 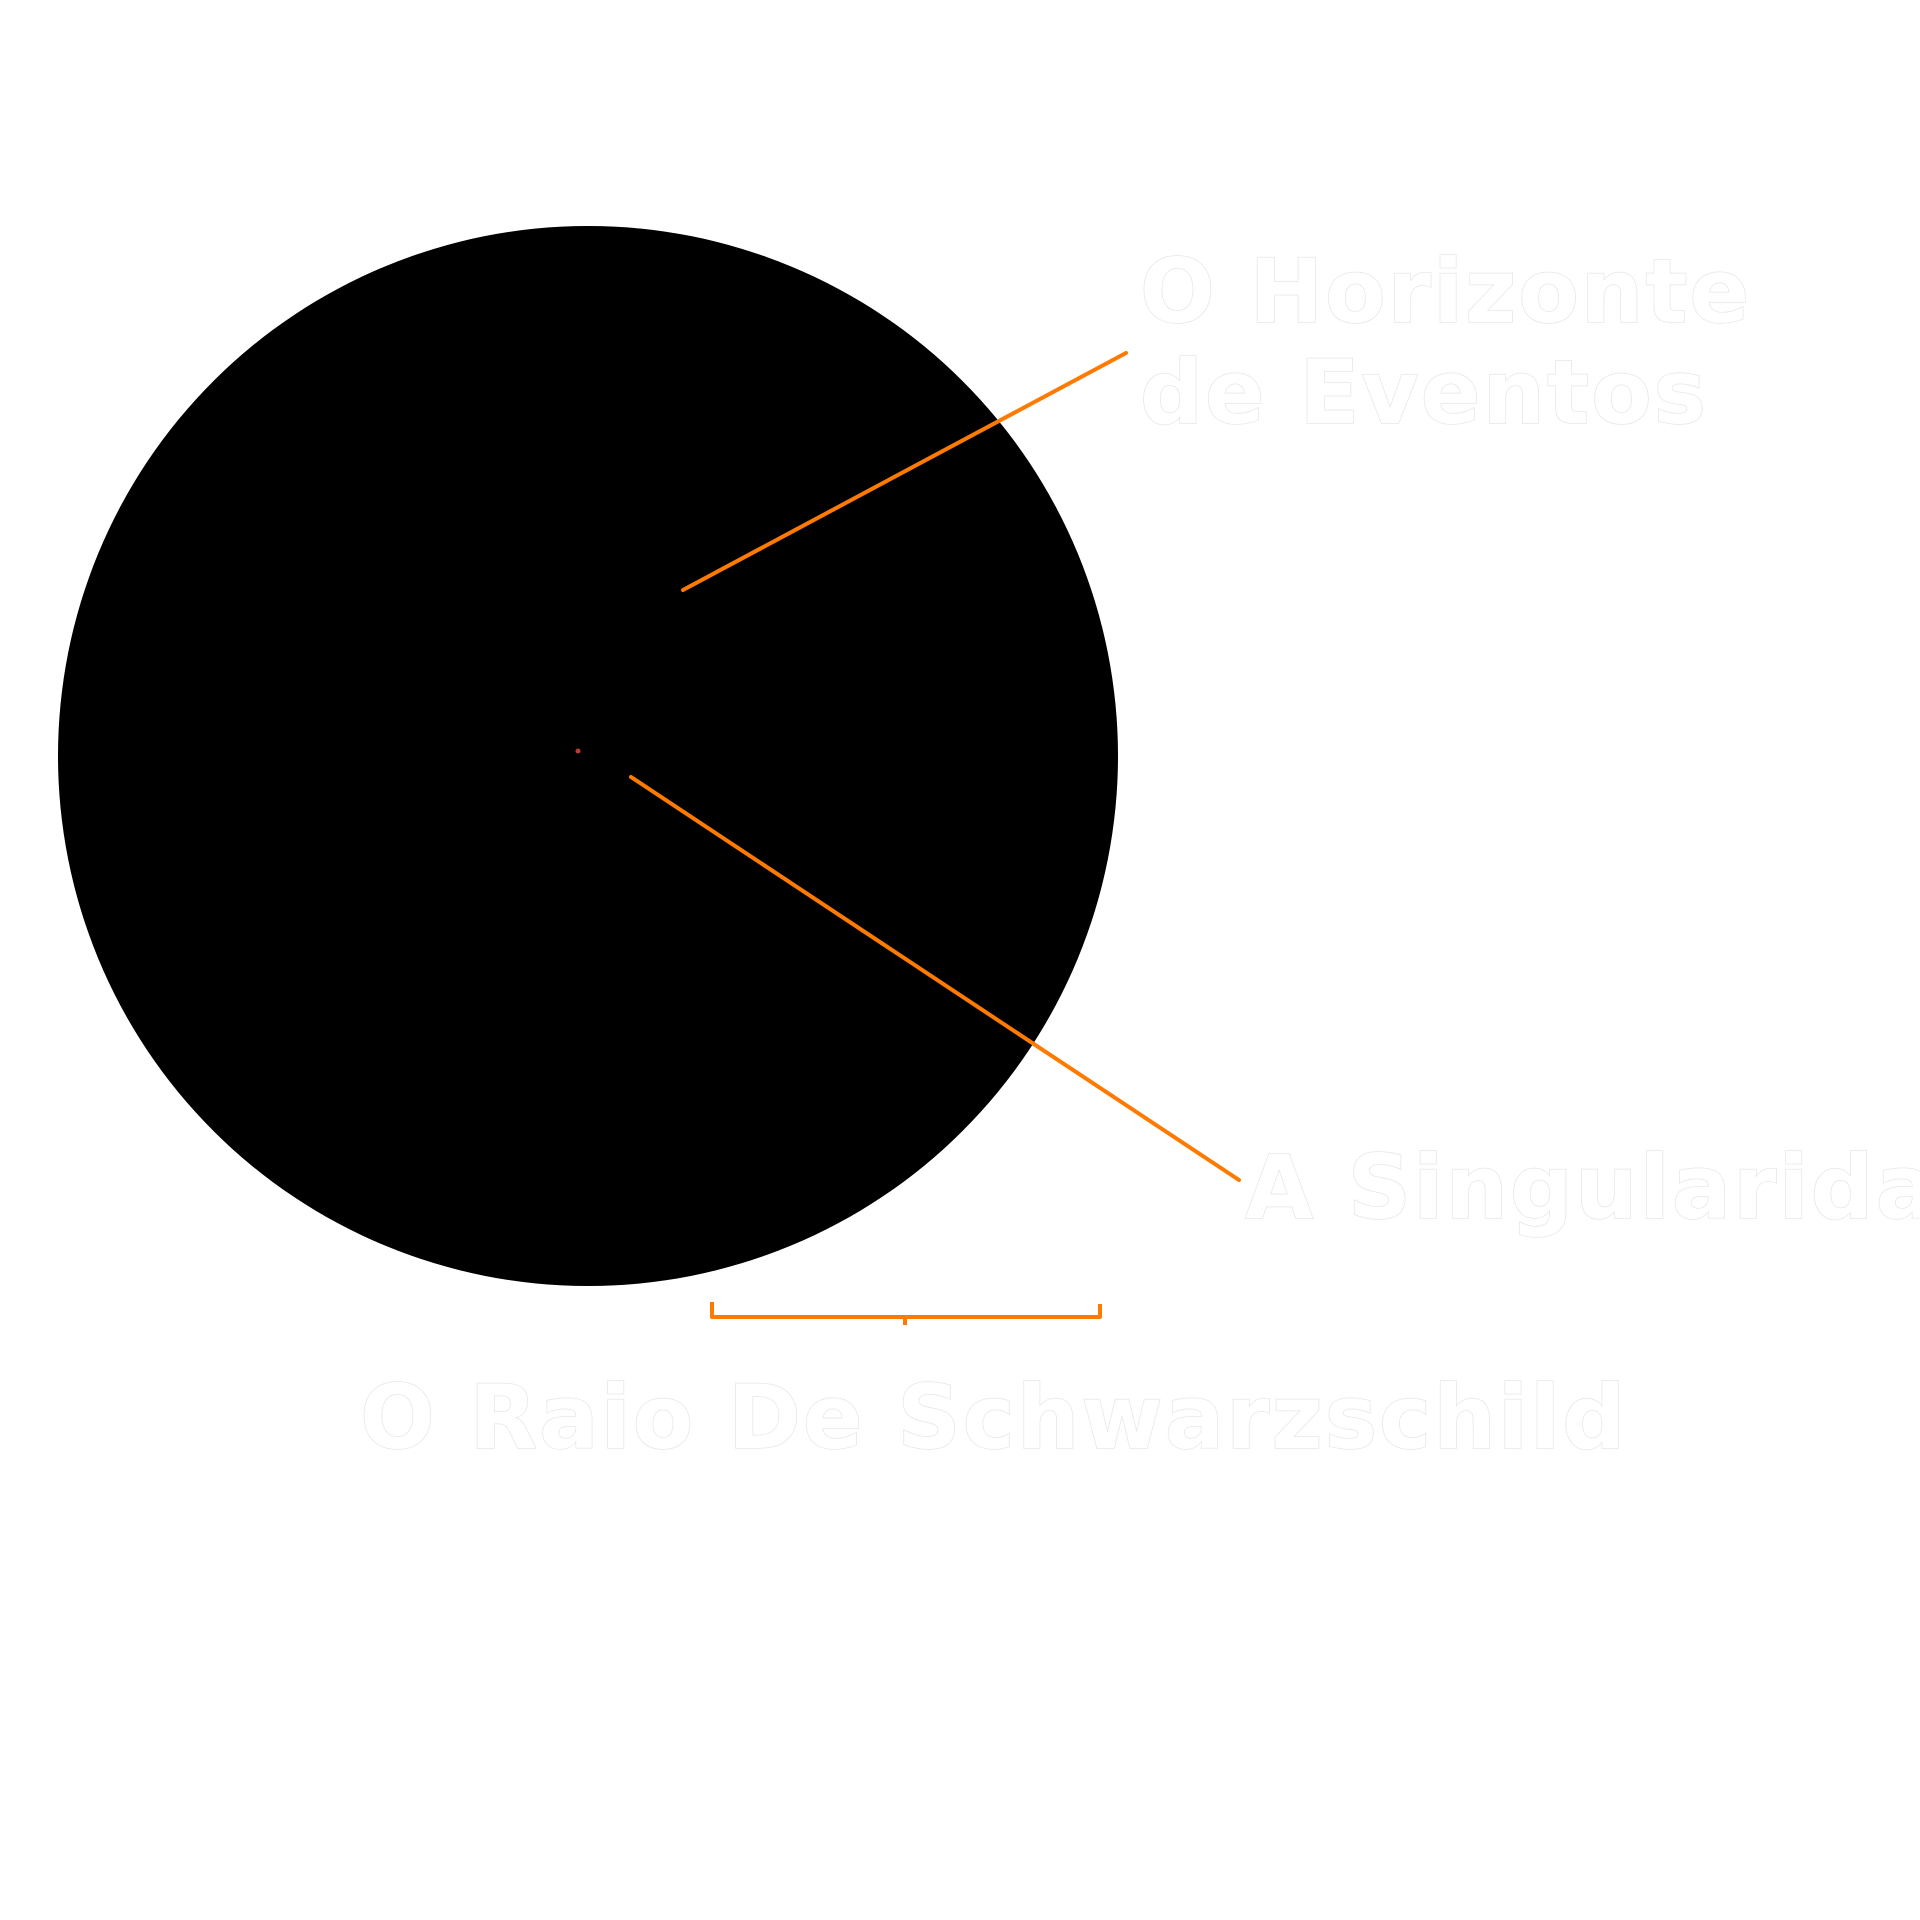 I want to click on singularity-callout-line, so click(x=935, y=978).